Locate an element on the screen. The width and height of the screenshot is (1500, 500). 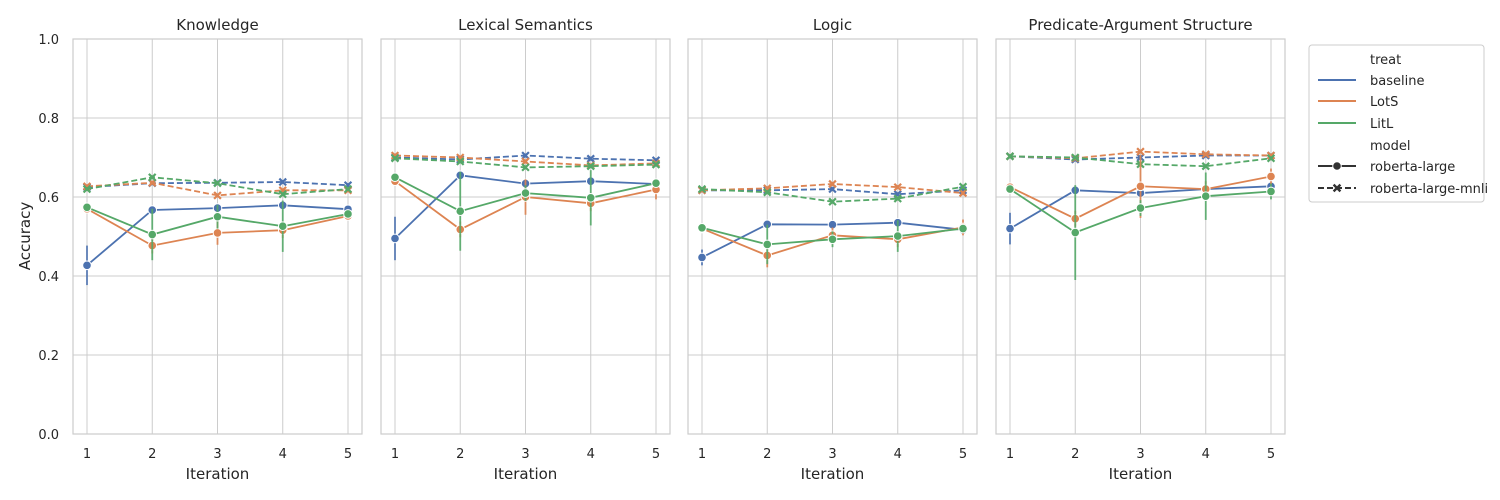
legend-label: LitL is located at coordinates (1382, 124).